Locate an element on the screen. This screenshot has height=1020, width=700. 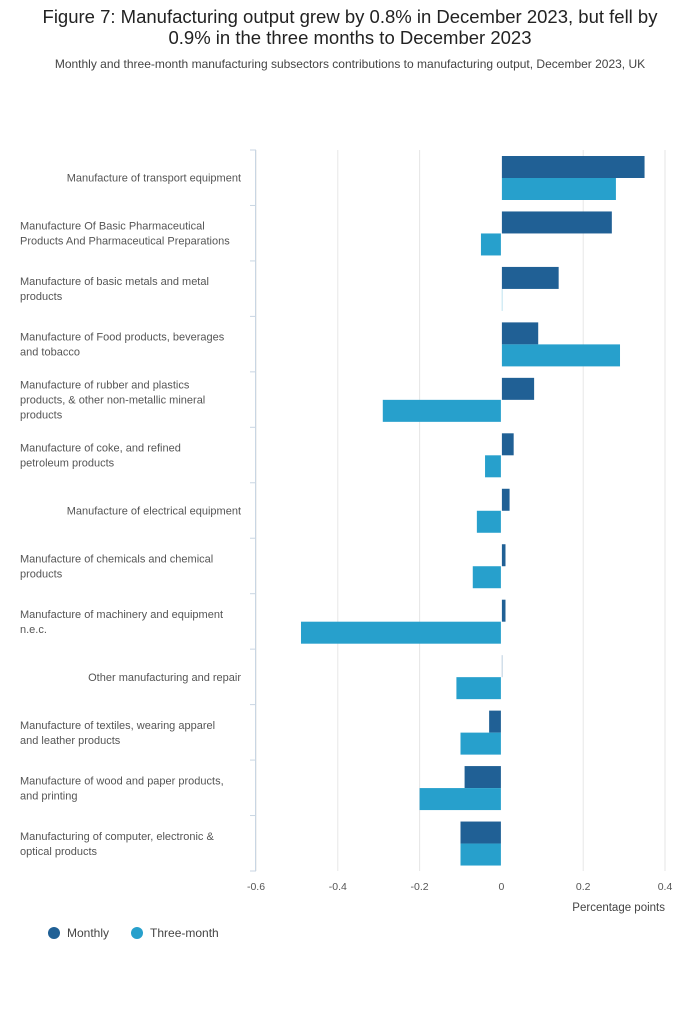
category-label-line: and leather products is located at coordinates (70, 741).